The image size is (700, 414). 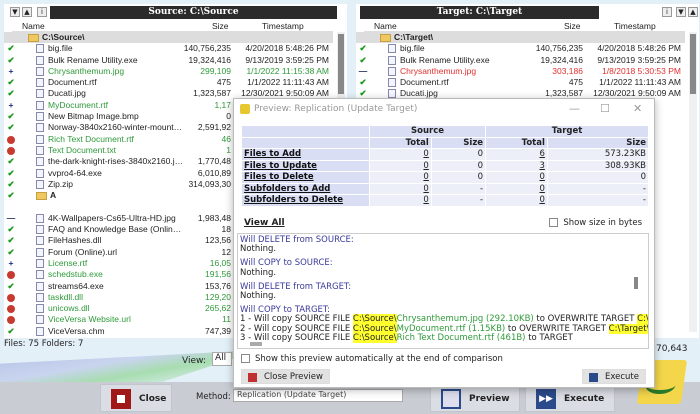 What do you see at coordinates (605, 108) in the screenshot?
I see `maximize-icon: ☐` at bounding box center [605, 108].